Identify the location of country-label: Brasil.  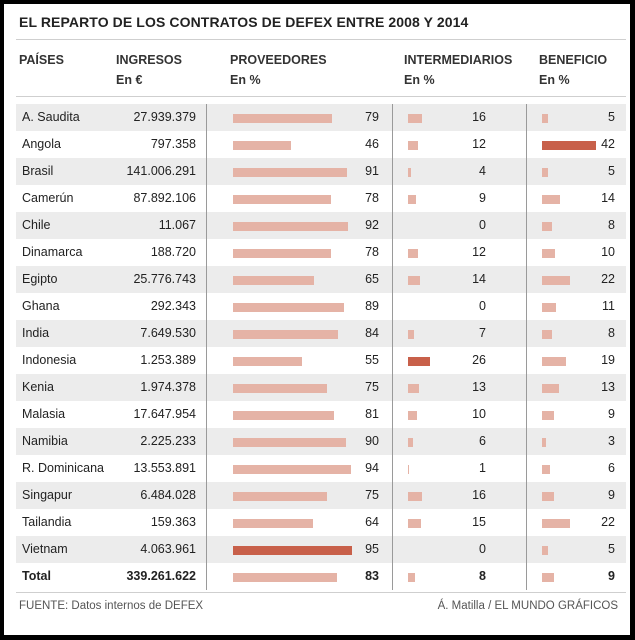
(38, 171).